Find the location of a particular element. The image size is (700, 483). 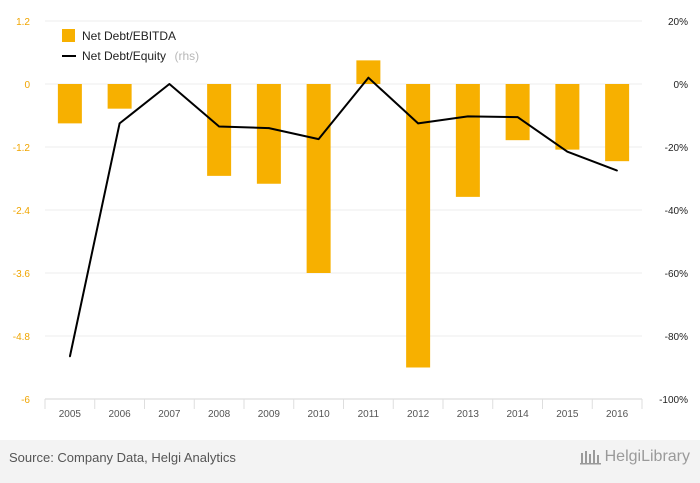

x-tick-label: 2010 is located at coordinates (319, 414).